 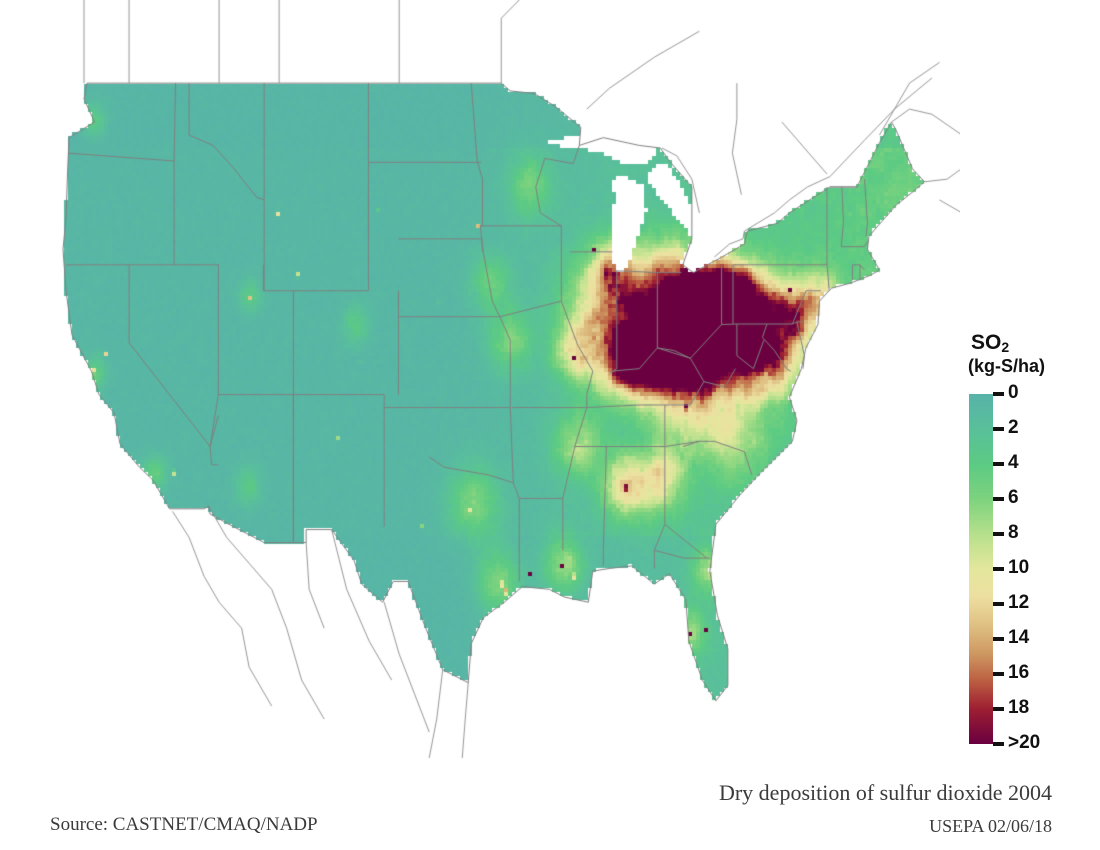 I want to click on legend-units-label: (kg-S/ha), so click(x=1007, y=366).